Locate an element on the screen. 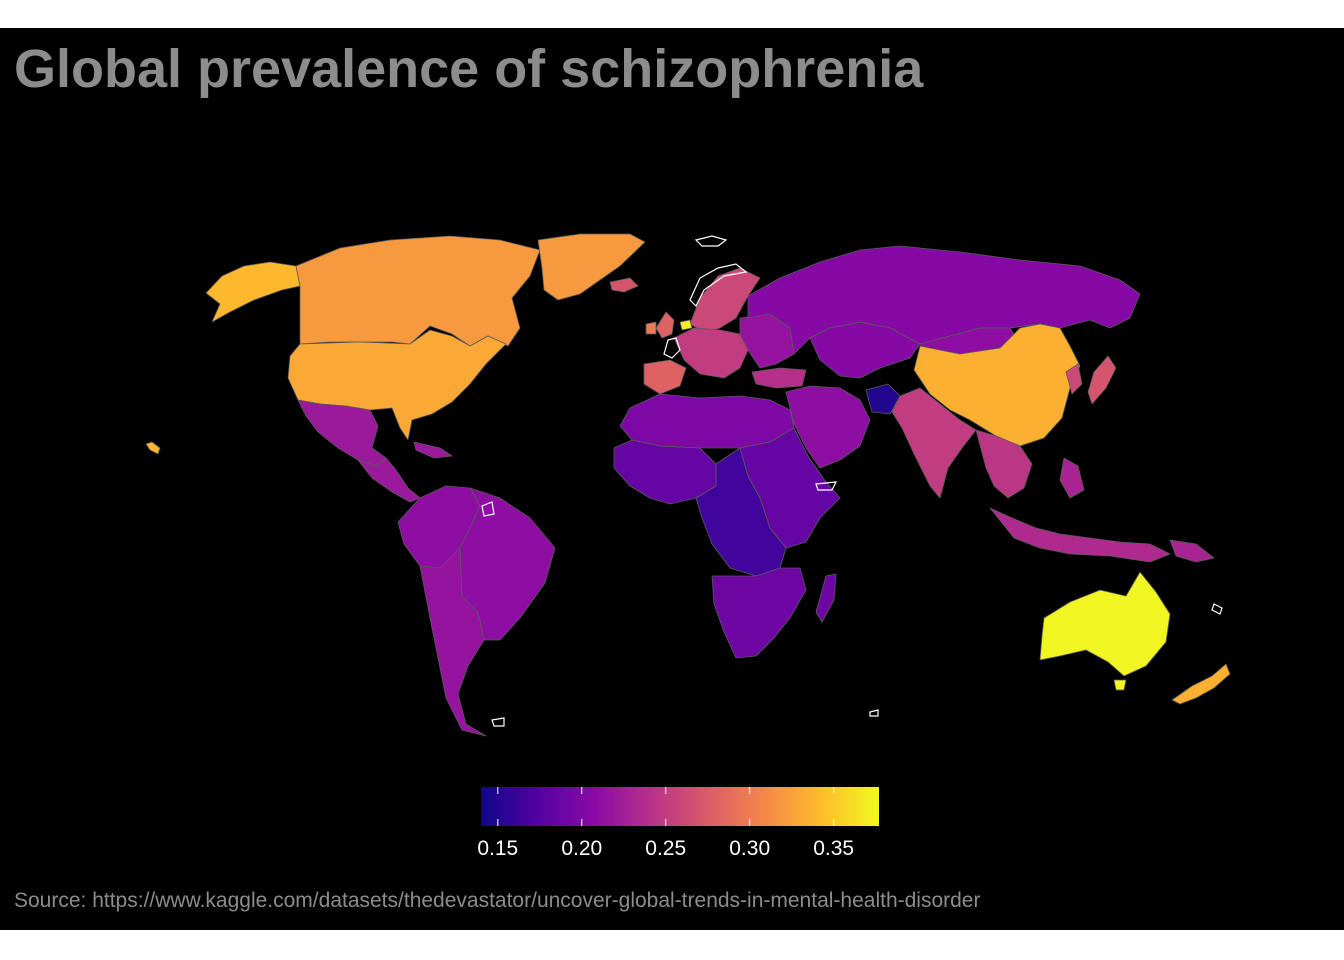  region-madagascar is located at coordinates (826, 598).